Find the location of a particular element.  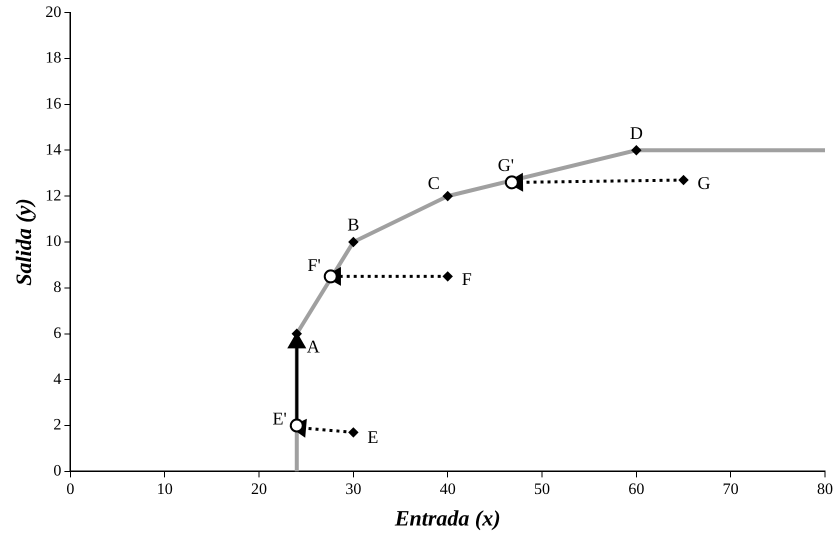

y-tick-label: 2 is located at coordinates (57, 425).